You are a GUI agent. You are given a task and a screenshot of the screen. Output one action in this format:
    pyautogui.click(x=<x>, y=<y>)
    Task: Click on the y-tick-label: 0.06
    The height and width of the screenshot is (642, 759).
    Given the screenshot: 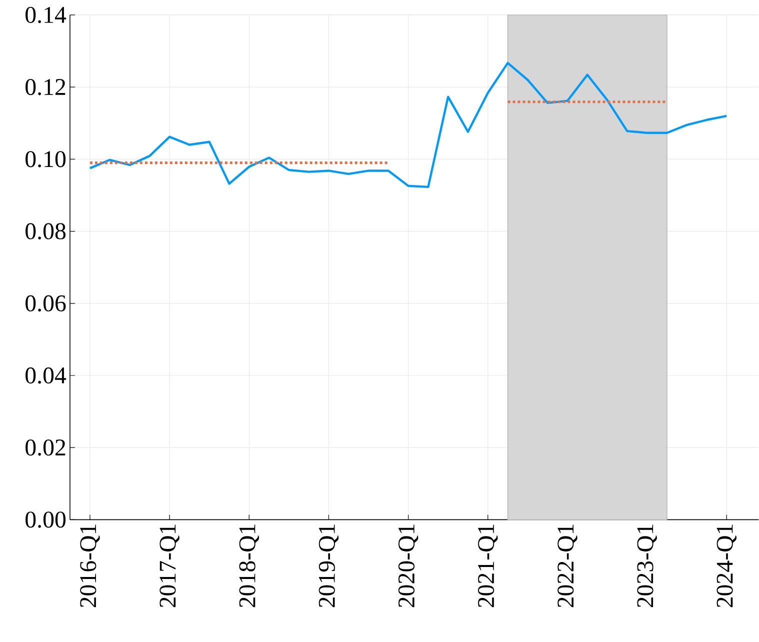 What is the action you would take?
    pyautogui.click(x=46, y=303)
    